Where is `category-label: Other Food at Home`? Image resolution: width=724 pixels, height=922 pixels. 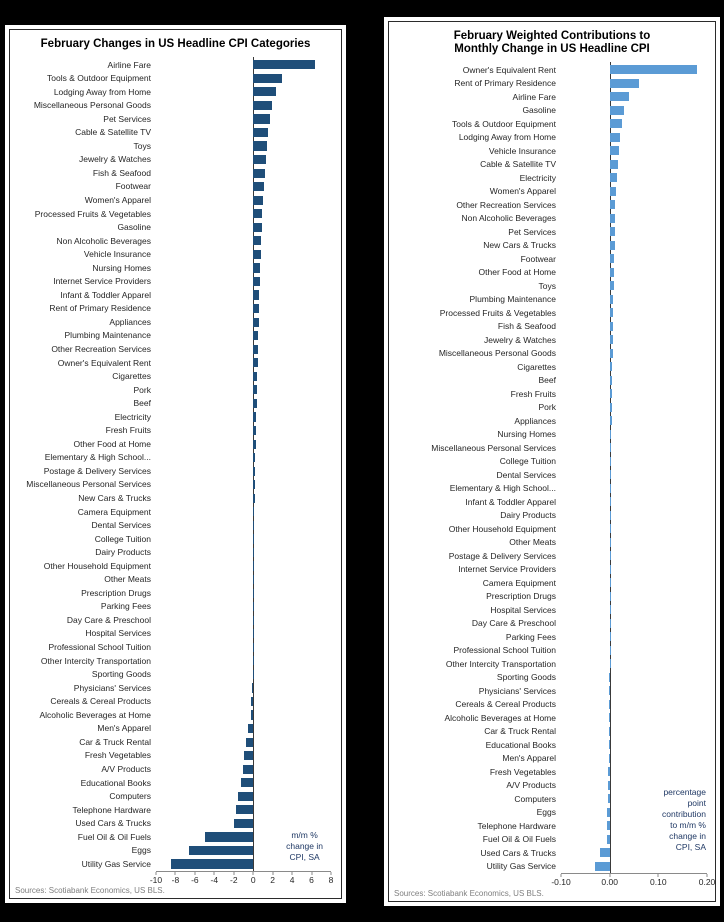 category-label: Other Food at Home is located at coordinates (112, 443).